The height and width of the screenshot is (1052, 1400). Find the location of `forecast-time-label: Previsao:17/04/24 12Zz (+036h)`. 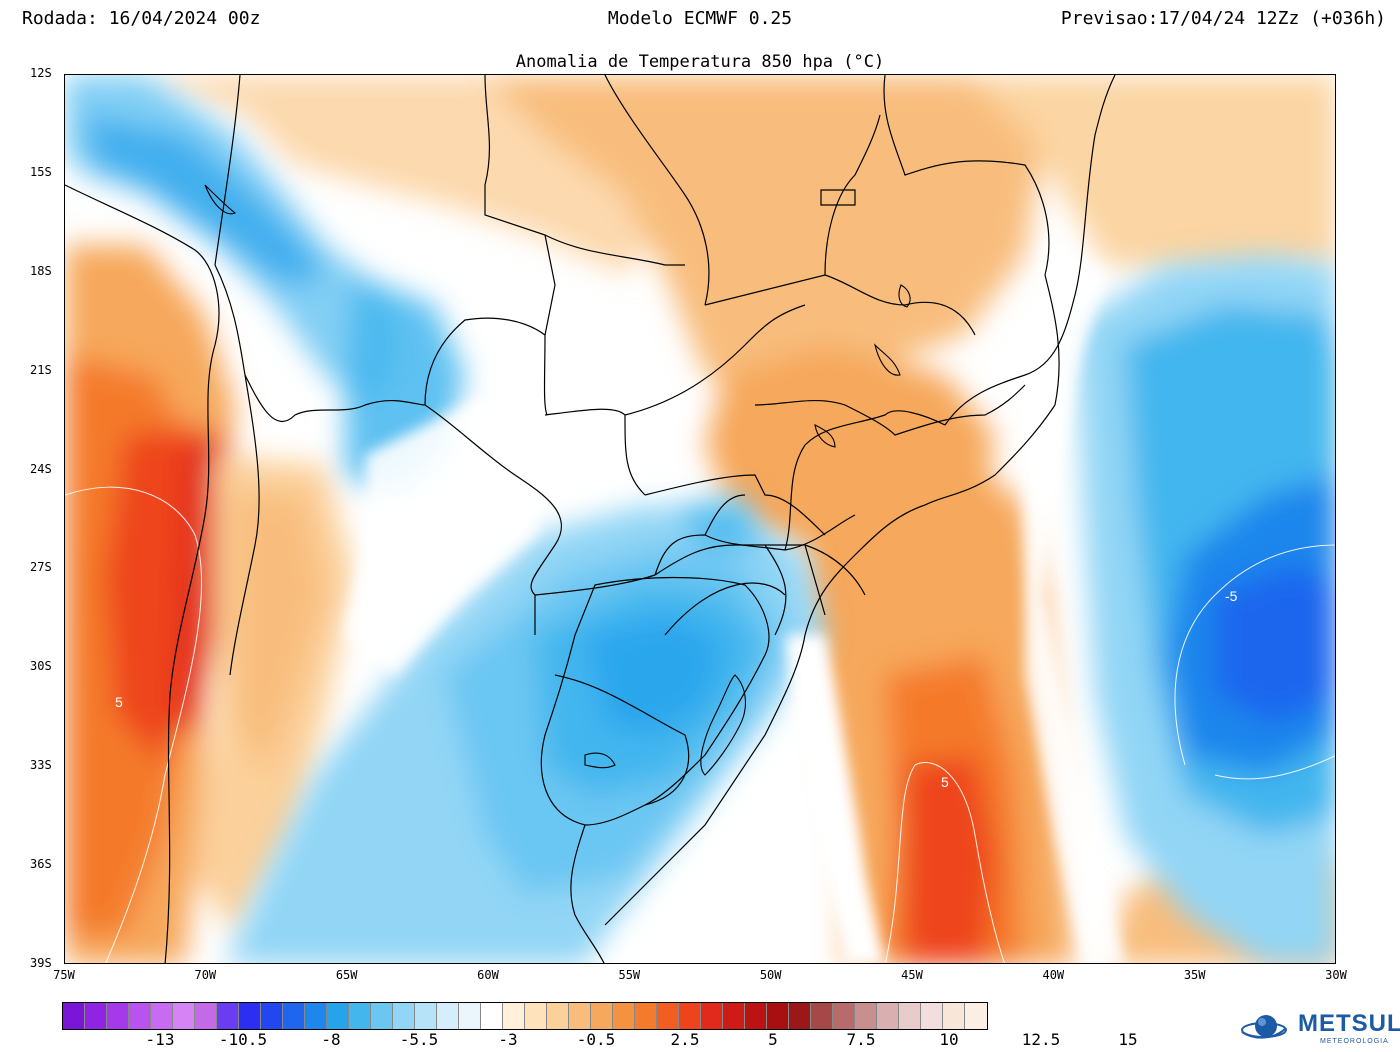

forecast-time-label: Previsao:17/04/24 12Zz (+036h) is located at coordinates (1223, 18).